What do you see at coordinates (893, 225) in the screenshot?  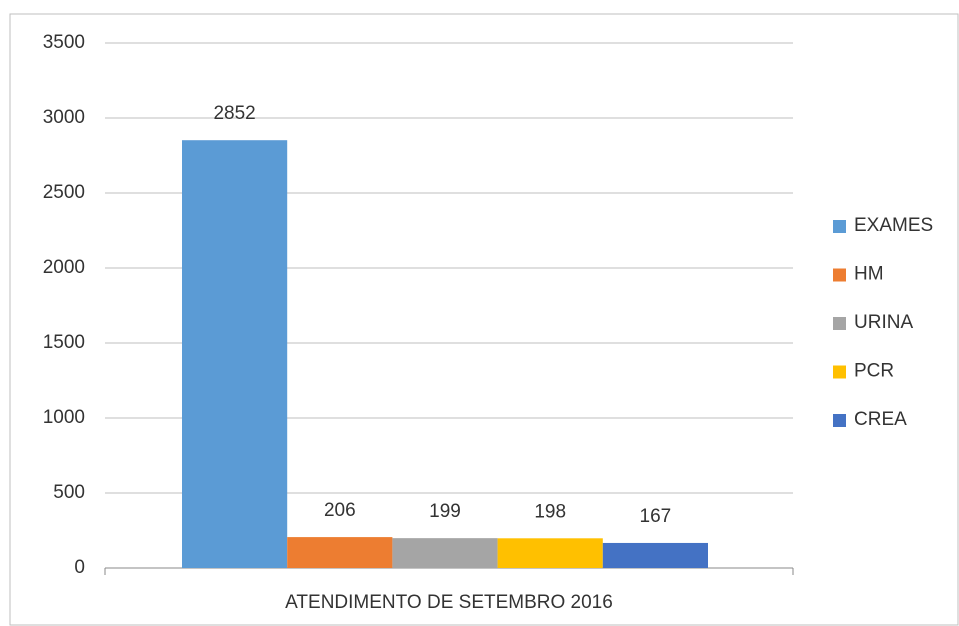 I see `legend-label: EXAMES` at bounding box center [893, 225].